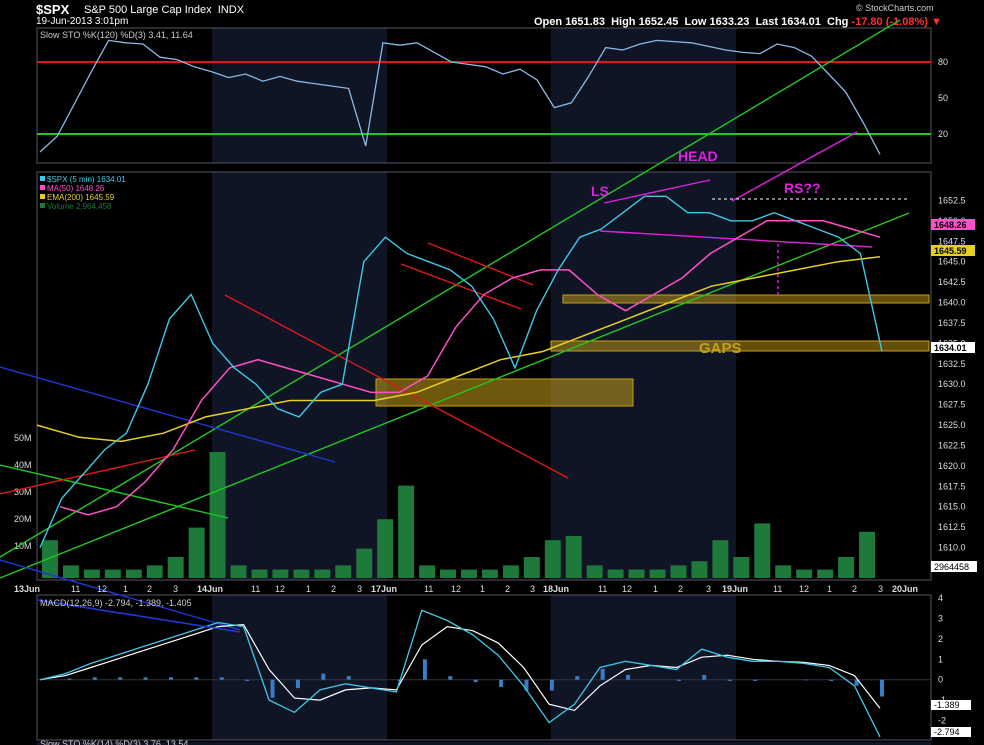 The image size is (984, 745). Describe the element at coordinates (895, 8) in the screenshot. I see `brand-watermark: © StockCharts.com` at that location.